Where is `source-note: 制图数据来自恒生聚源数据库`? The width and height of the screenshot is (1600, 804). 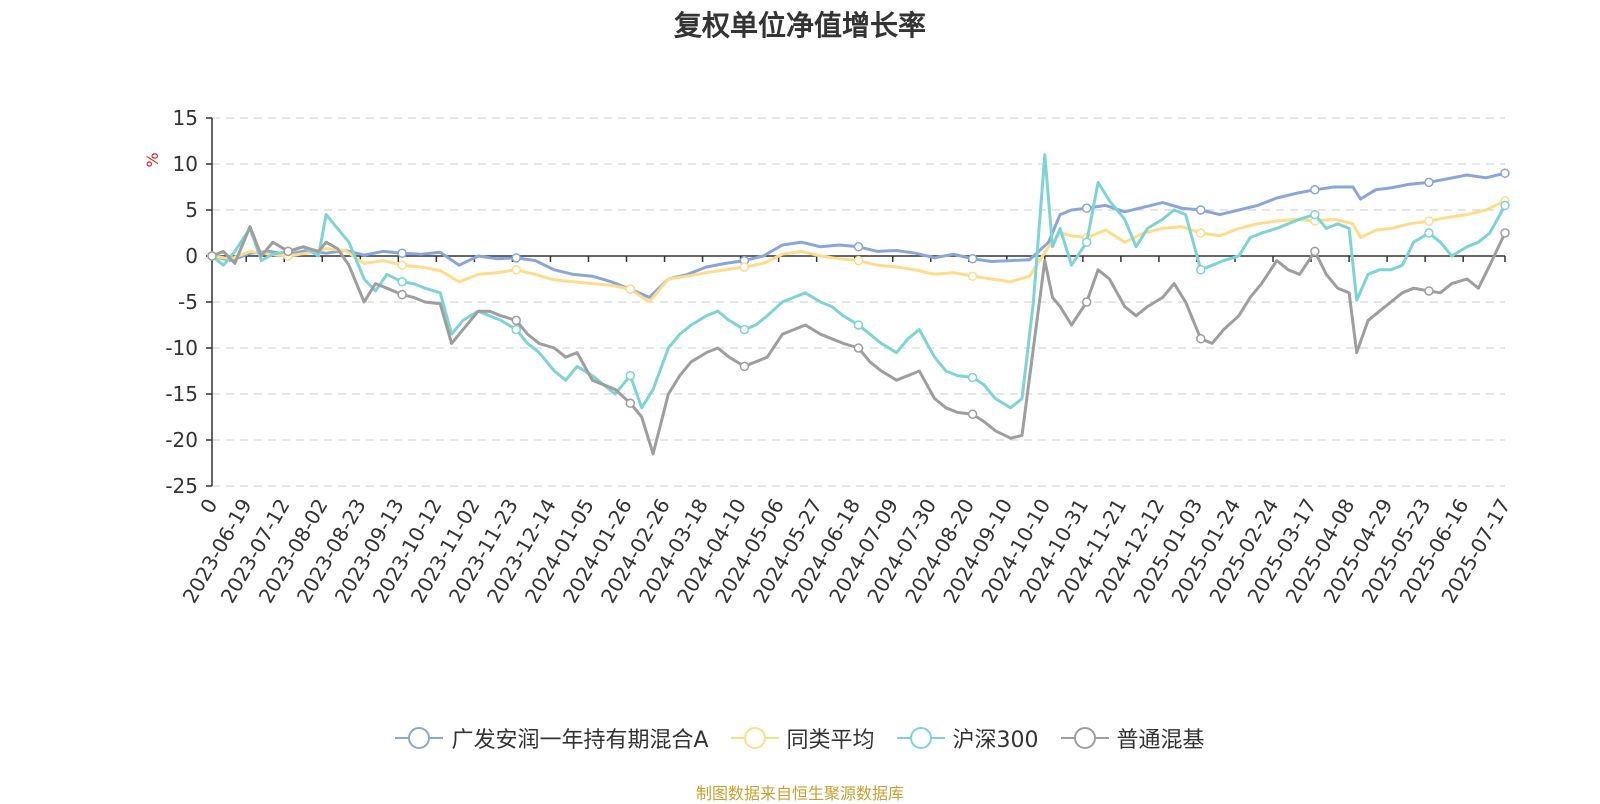 source-note: 制图数据来自恒生聚源数据库 is located at coordinates (799, 793).